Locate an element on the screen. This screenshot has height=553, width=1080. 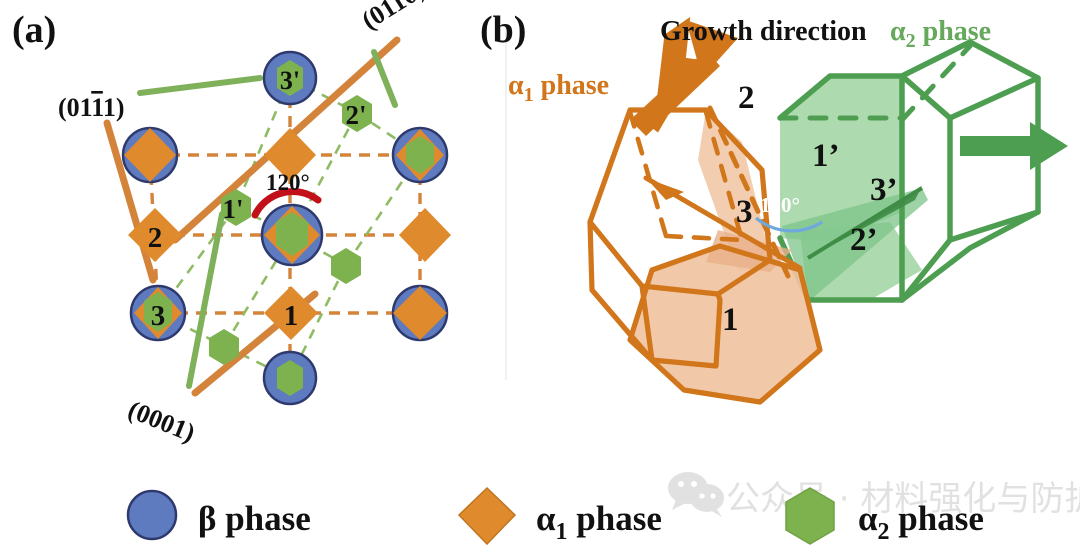
beta-alpha2-center is located at coordinates (292, 235).